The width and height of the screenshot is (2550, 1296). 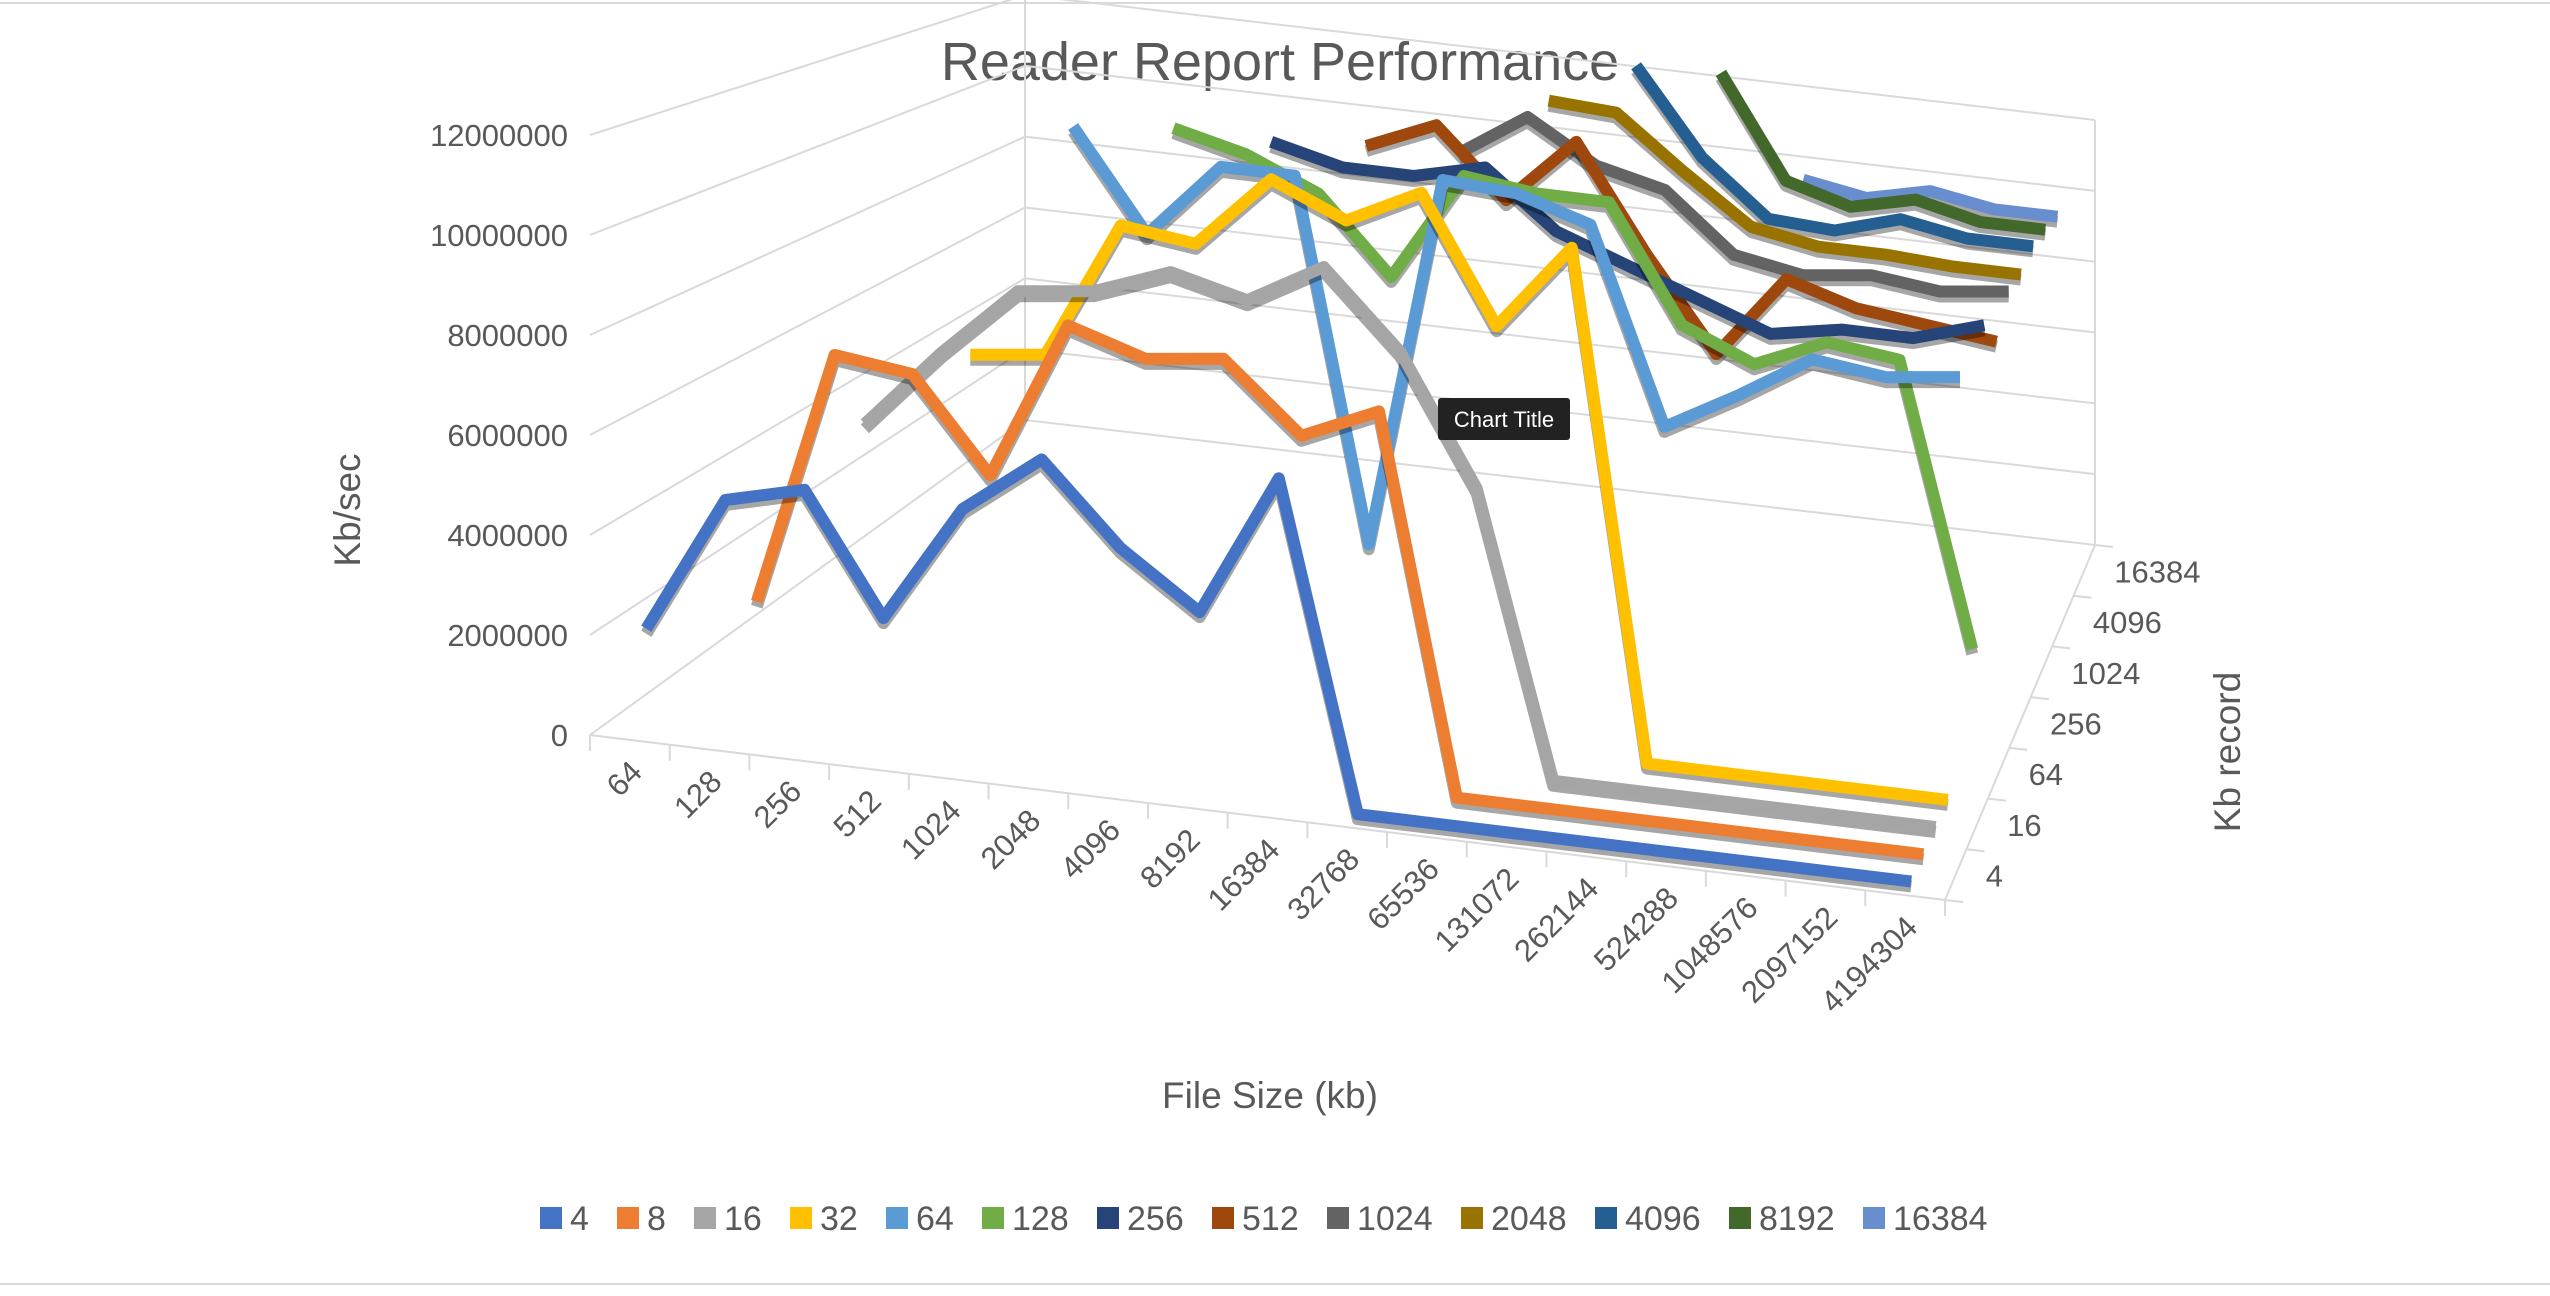 I want to click on legend-item: 16, so click(x=728, y=1219).